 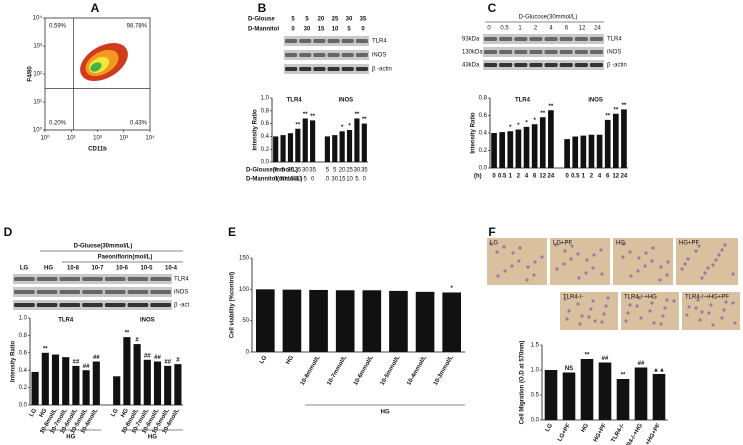 What do you see at coordinates (58, 27) in the screenshot?
I see `quadrant-label: 0.59%` at bounding box center [58, 27].